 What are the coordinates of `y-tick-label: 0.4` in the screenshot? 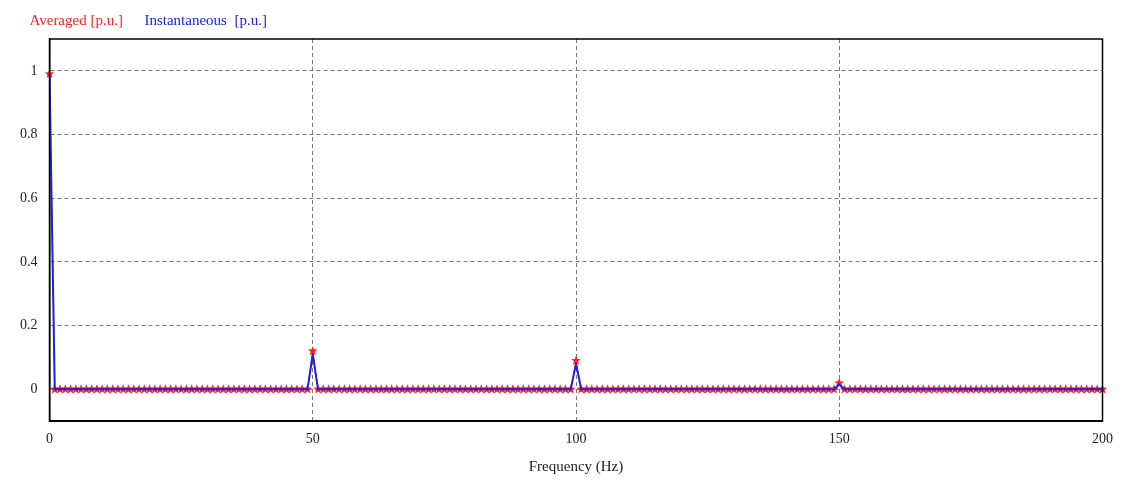 It's located at (29, 261).